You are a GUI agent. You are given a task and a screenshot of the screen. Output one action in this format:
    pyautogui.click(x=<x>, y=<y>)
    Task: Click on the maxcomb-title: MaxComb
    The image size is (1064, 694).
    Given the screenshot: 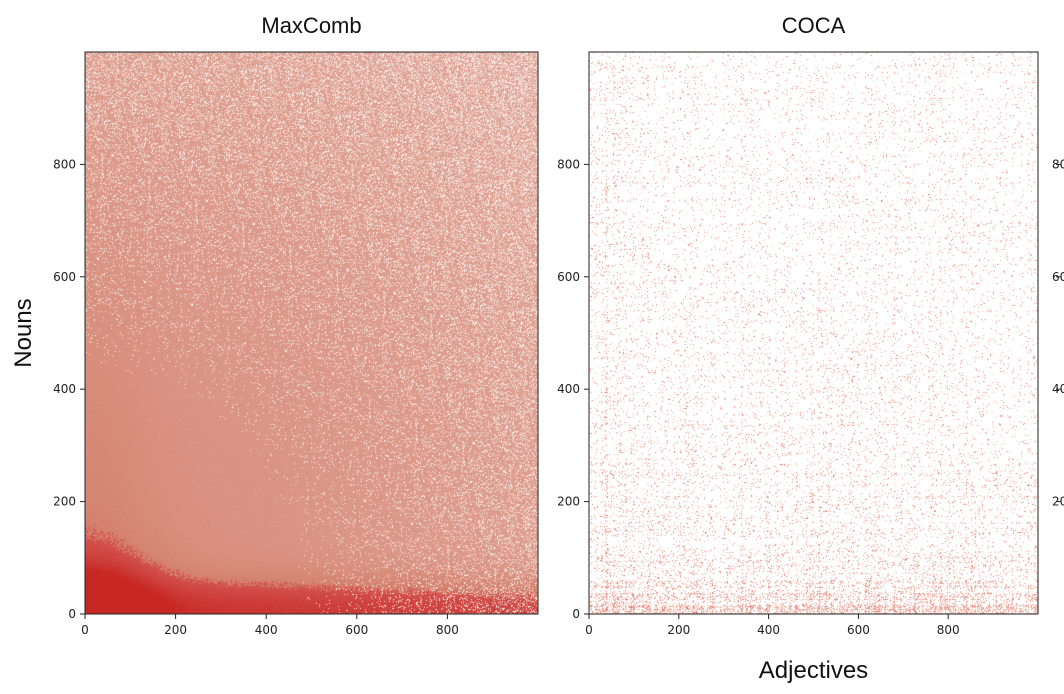 What is the action you would take?
    pyautogui.click(x=311, y=25)
    